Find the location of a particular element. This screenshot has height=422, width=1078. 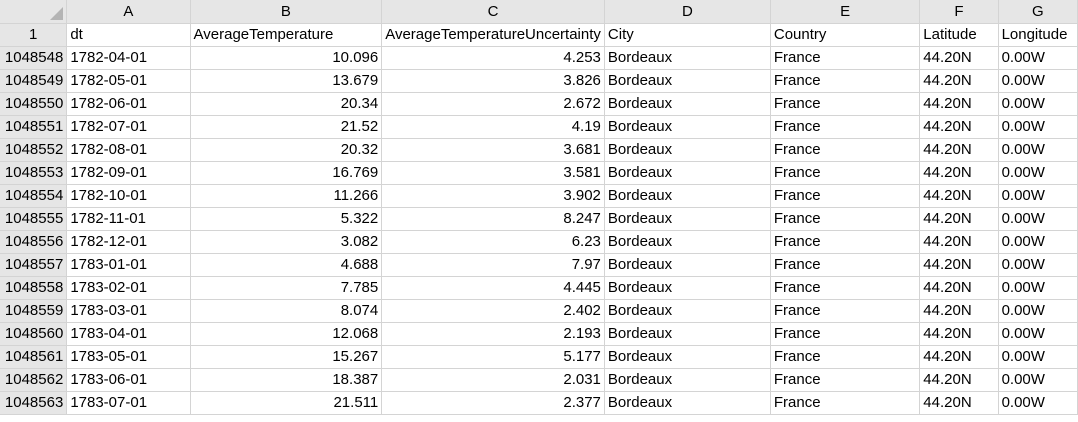

cell-average-temperature: 10.096 is located at coordinates (286, 58).